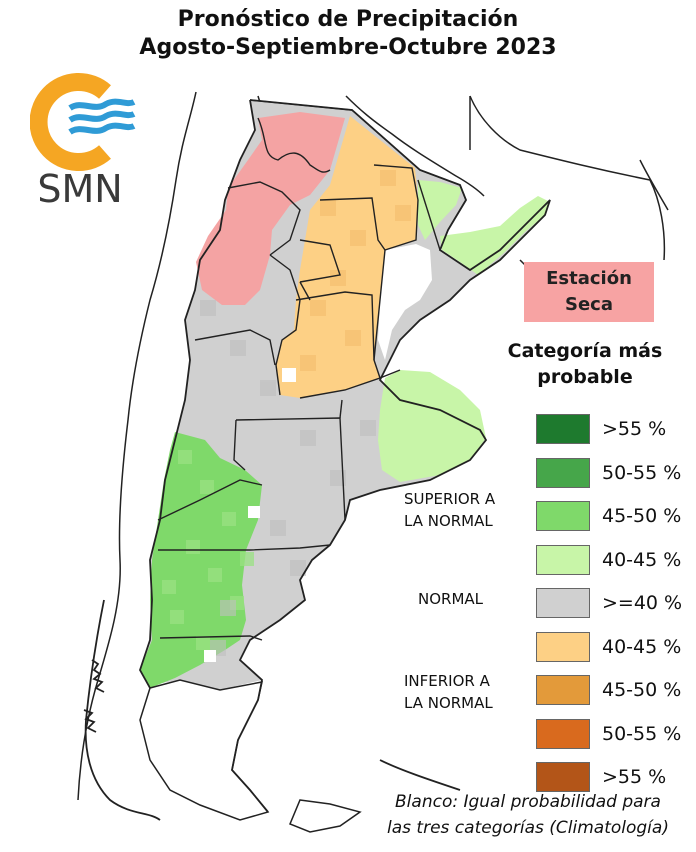  Describe the element at coordinates (440, 210) in the screenshot. I see `region-superior-40-45-ne2` at that location.